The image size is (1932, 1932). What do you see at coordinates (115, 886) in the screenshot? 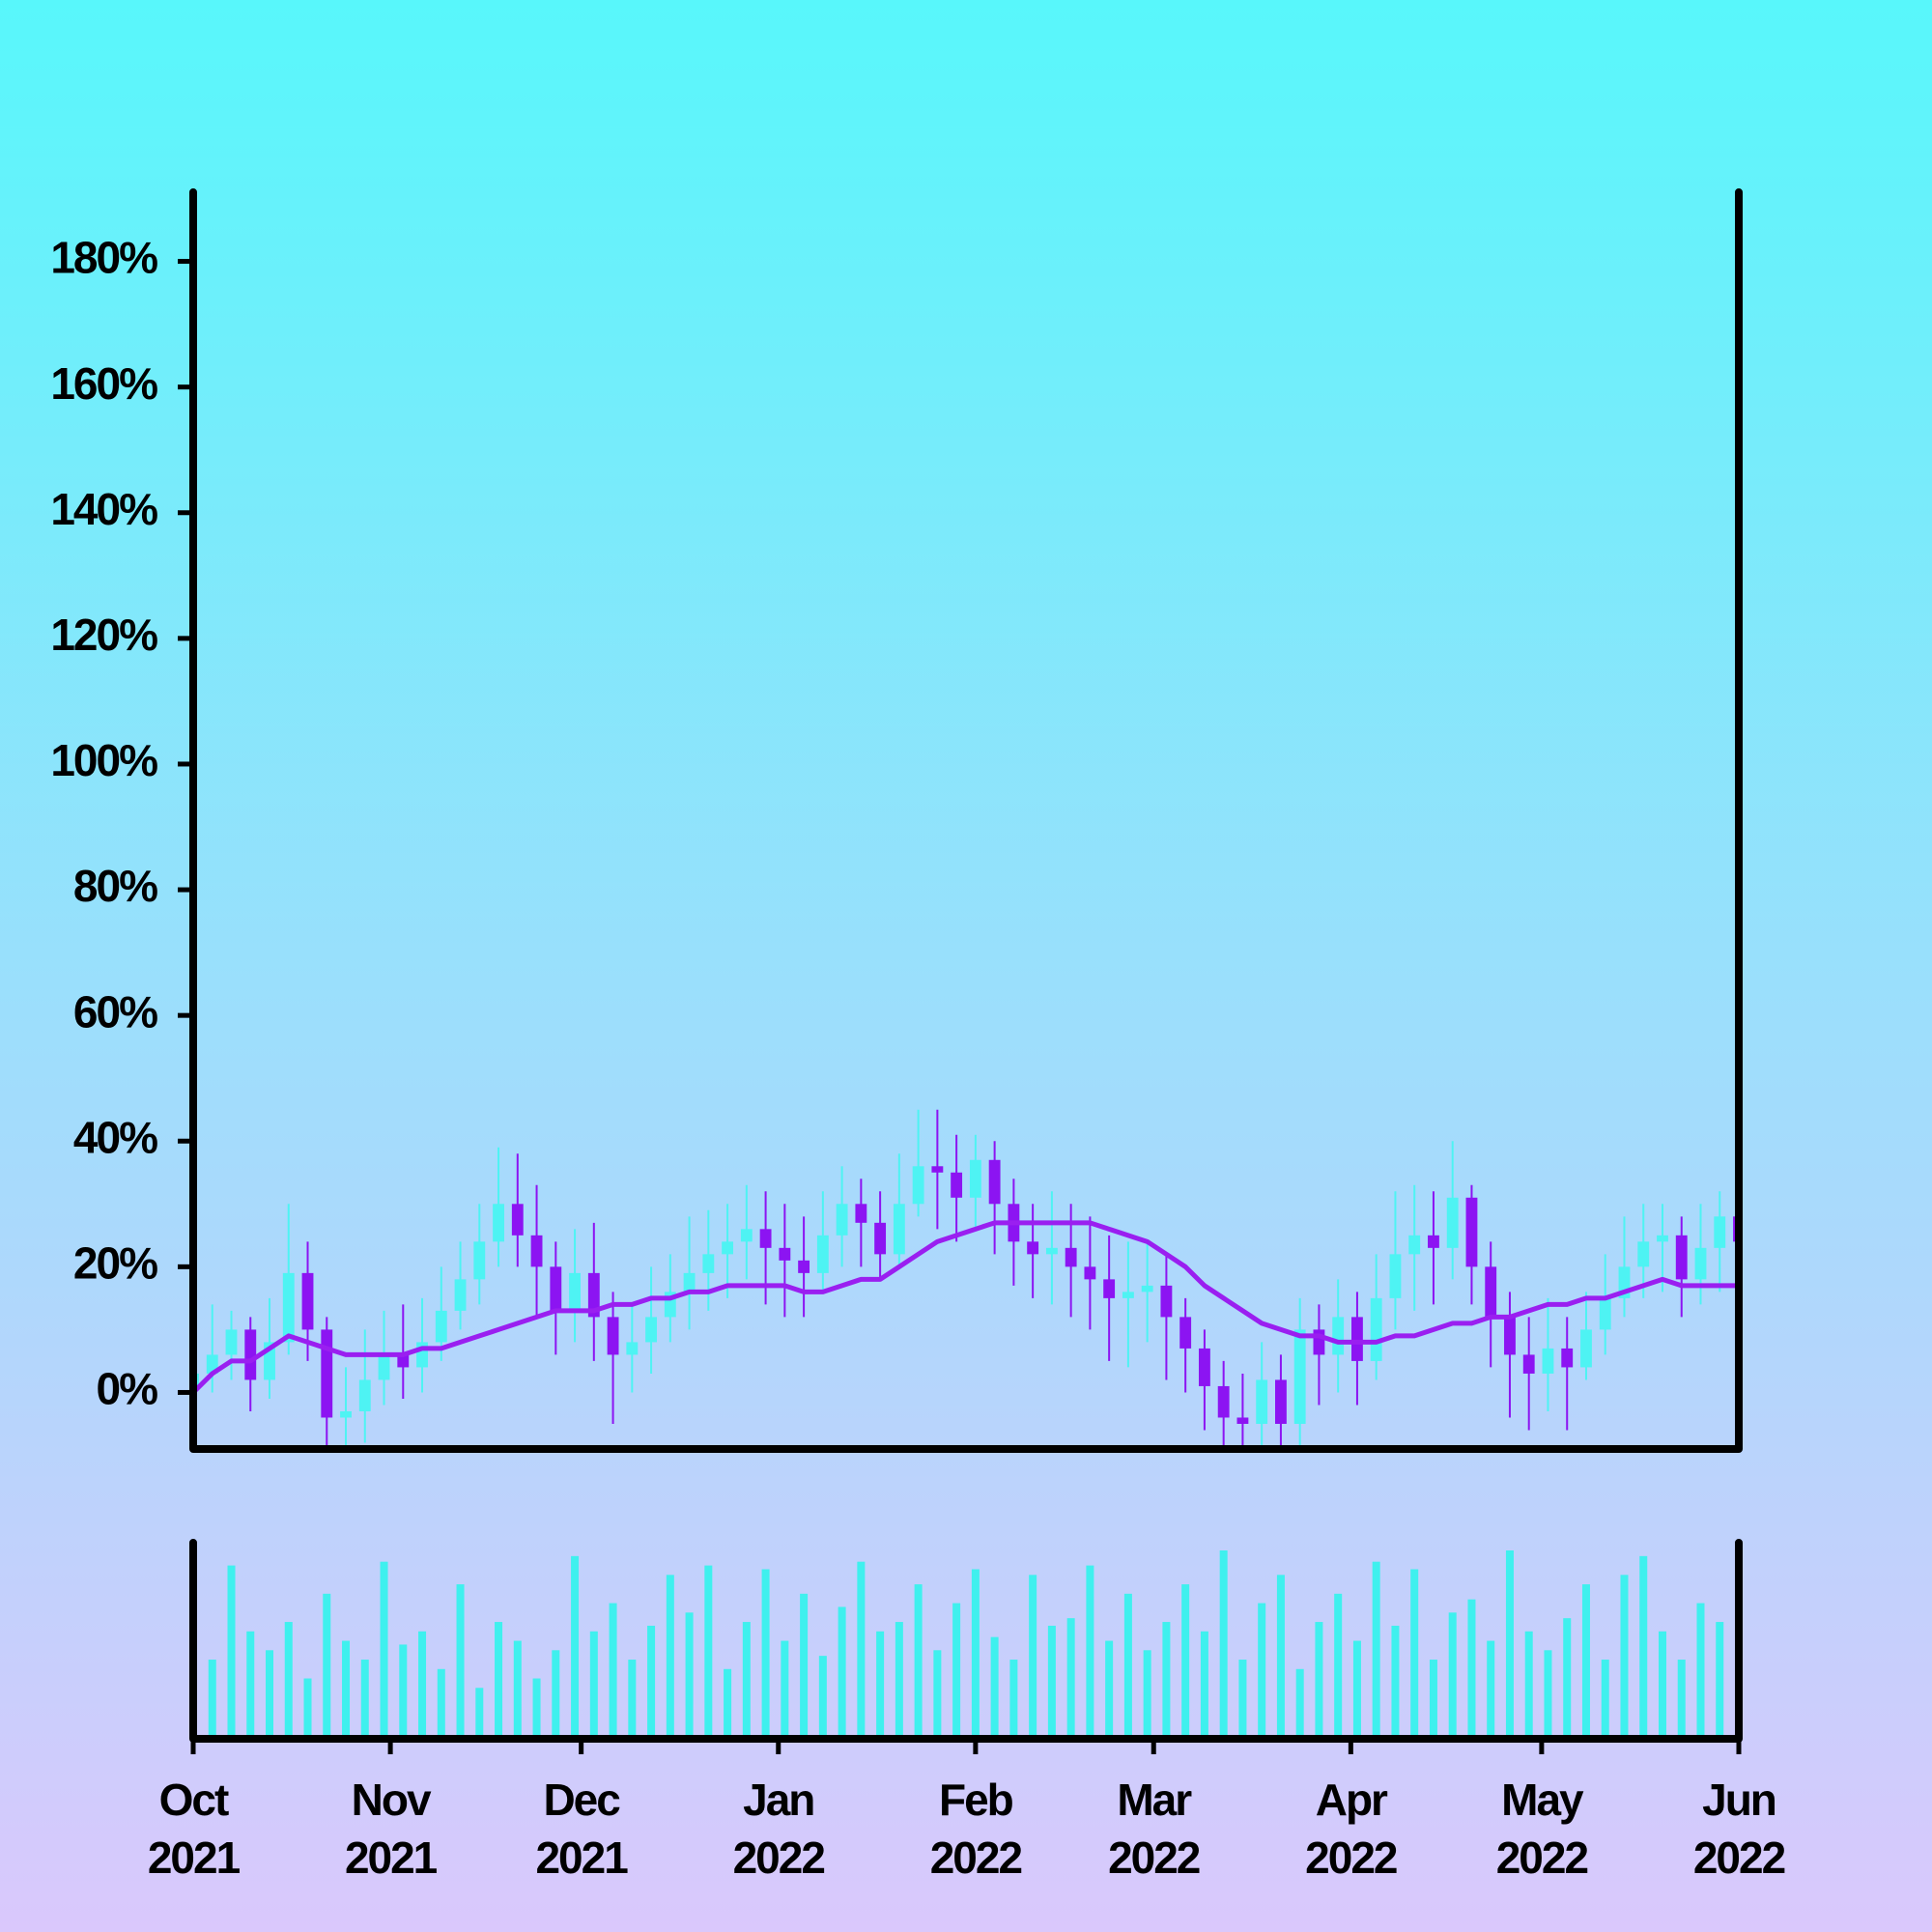
I see `y-tick-label: 80%` at bounding box center [115, 886].